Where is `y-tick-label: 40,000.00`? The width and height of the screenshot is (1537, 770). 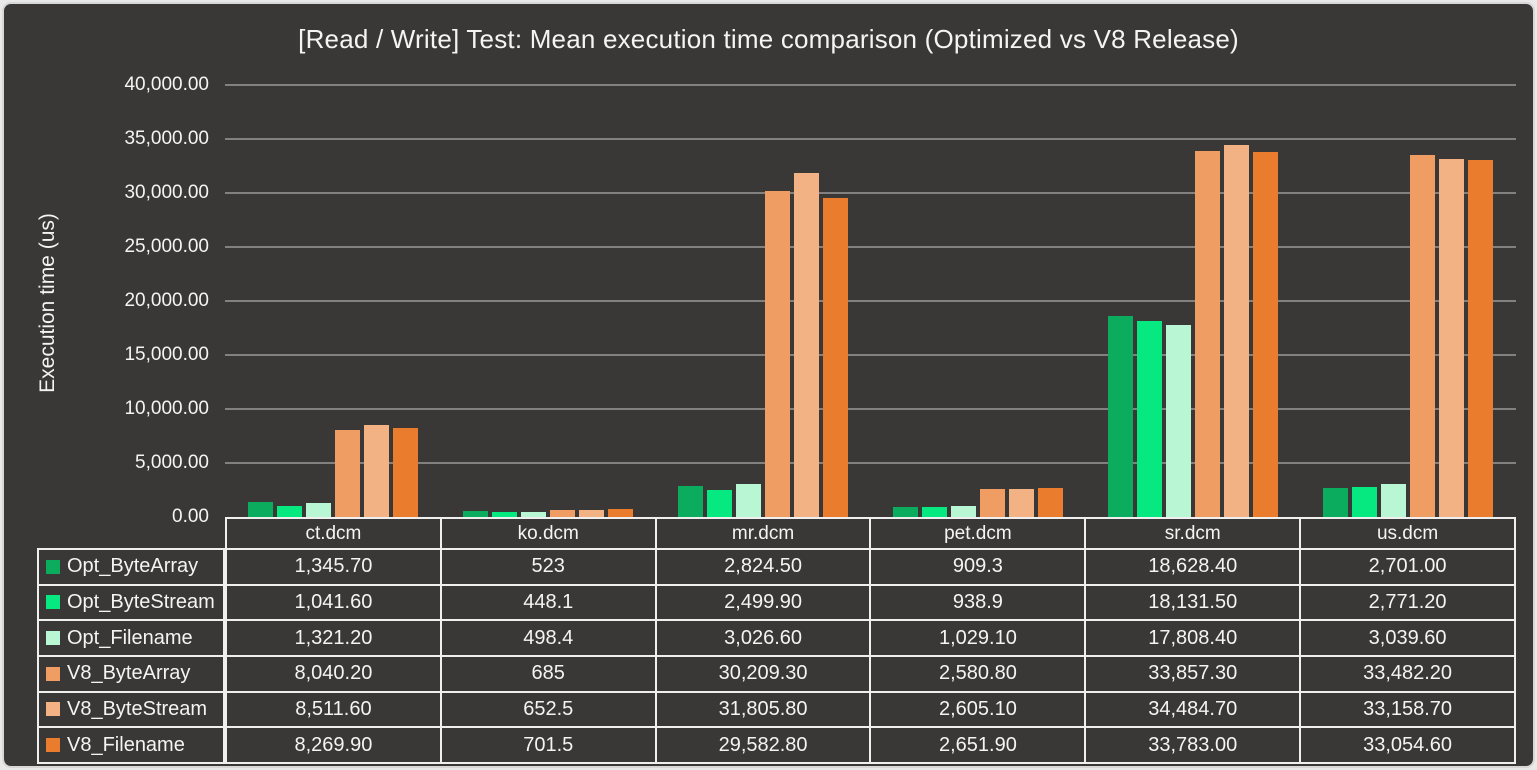
y-tick-label: 40,000.00 is located at coordinates (166, 84).